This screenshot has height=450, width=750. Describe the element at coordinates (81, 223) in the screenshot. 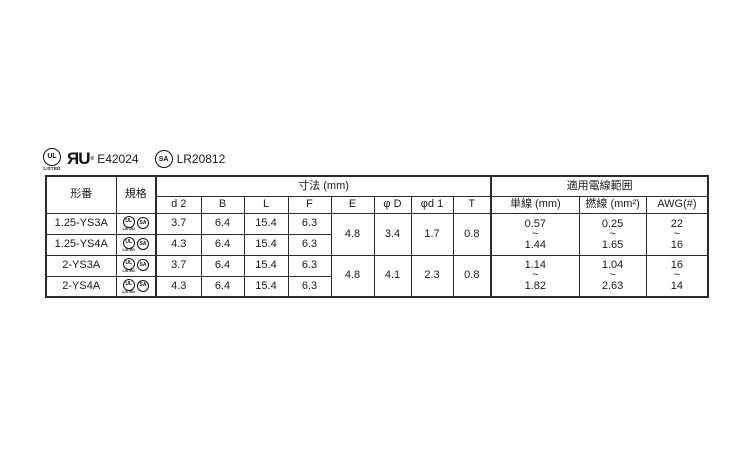

I see `model-cell: 1.25-YS3A` at that location.